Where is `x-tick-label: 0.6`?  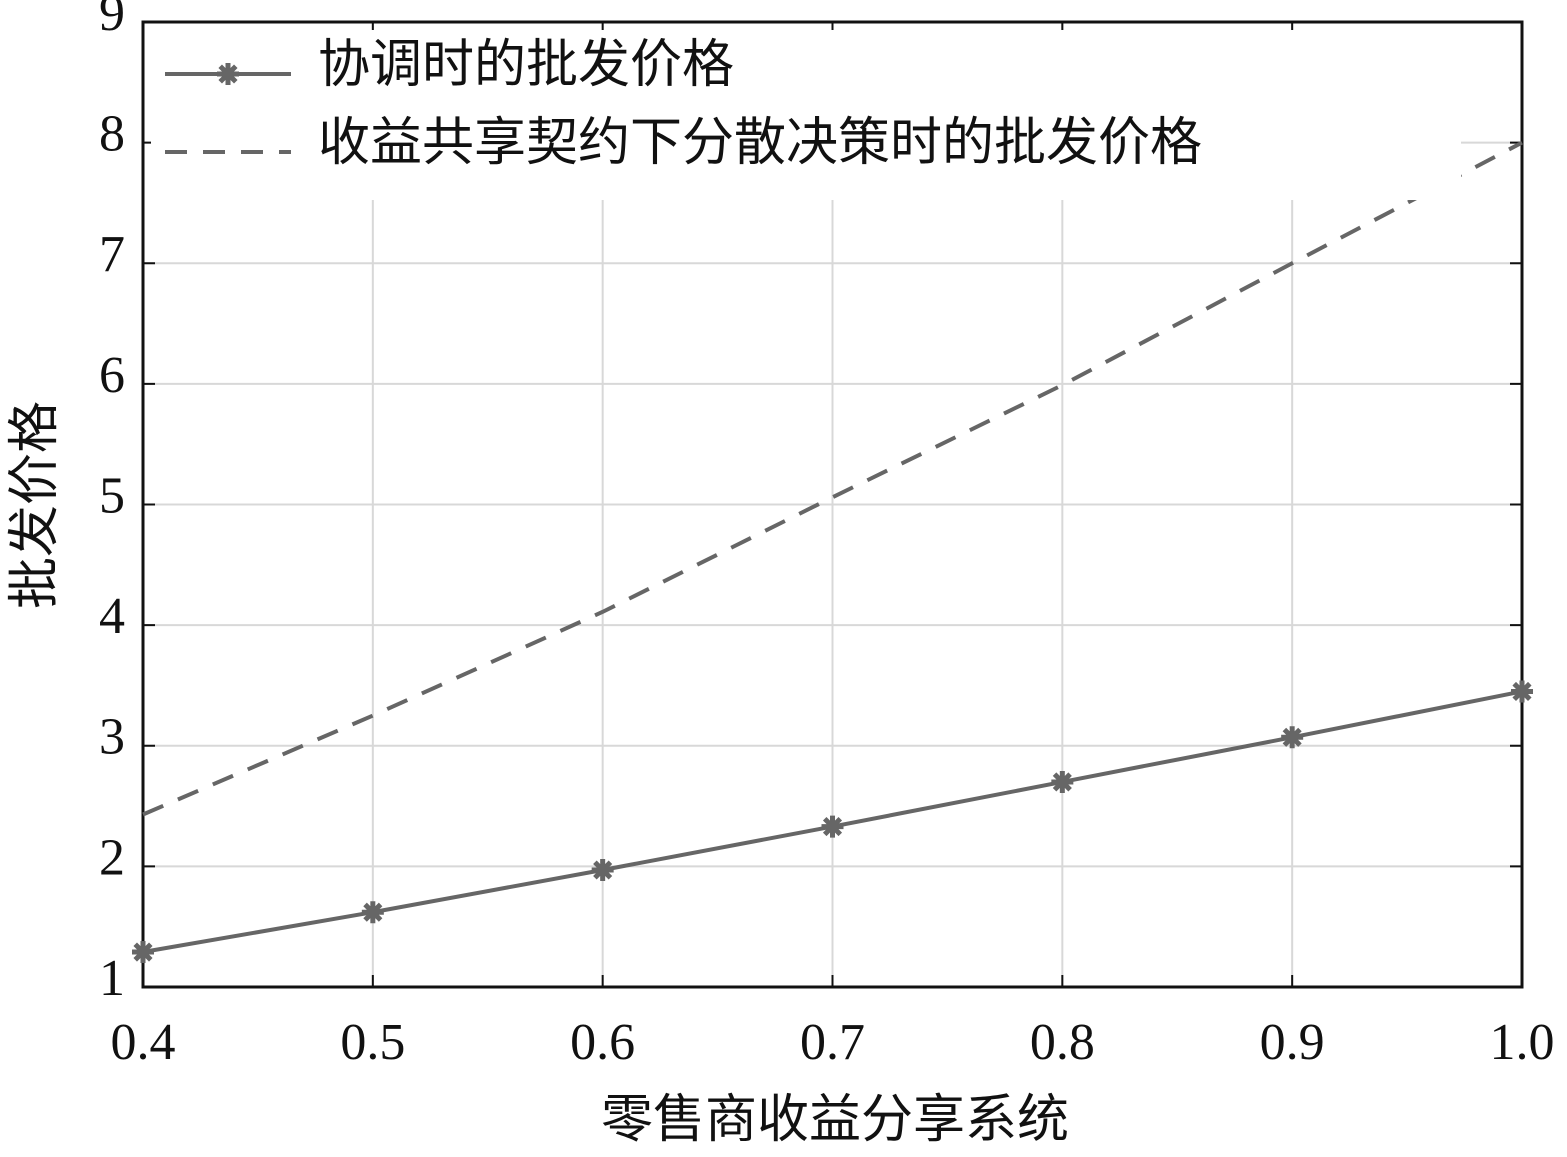 x-tick-label: 0.6 is located at coordinates (602, 1042).